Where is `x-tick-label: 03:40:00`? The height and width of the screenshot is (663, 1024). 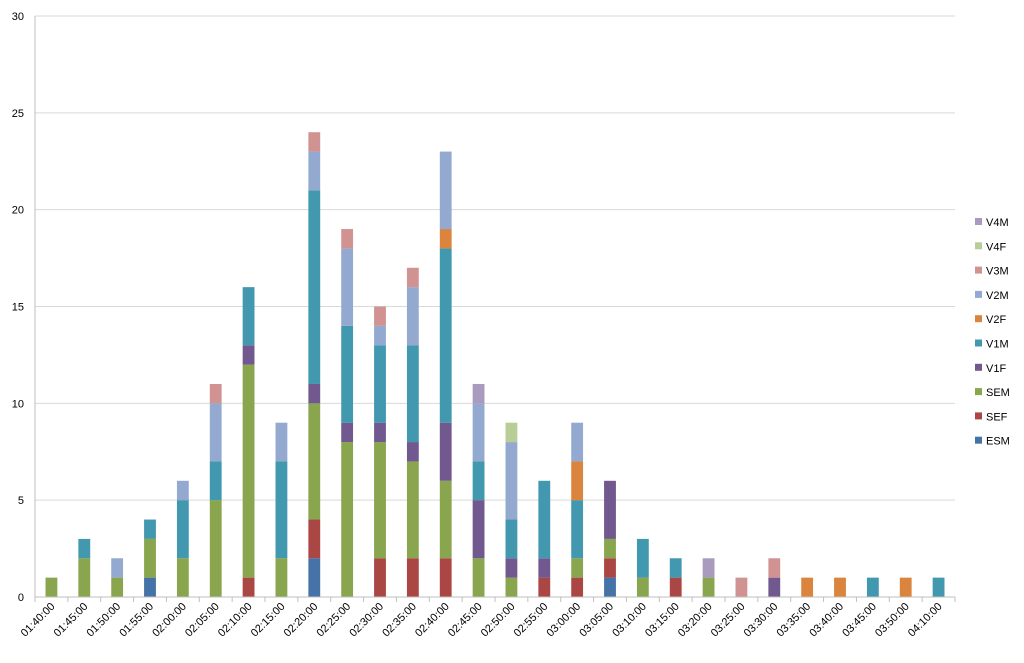
x-tick-label: 03:40:00 is located at coordinates (826, 620).